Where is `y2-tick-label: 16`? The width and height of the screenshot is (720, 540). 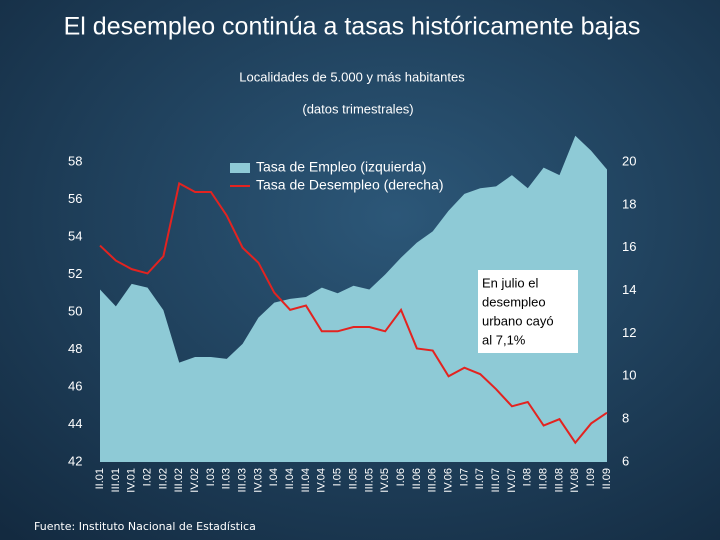
y2-tick-label: 16 is located at coordinates (629, 246).